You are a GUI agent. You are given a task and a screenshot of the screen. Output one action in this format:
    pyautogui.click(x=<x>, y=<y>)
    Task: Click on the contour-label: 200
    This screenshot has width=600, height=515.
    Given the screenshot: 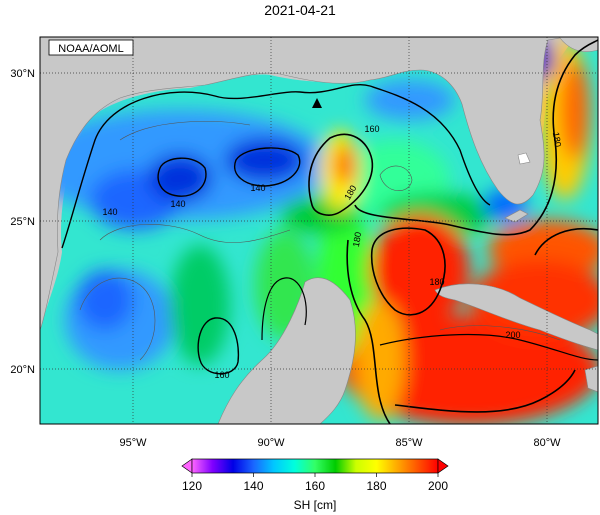 What is the action you would take?
    pyautogui.click(x=512, y=335)
    